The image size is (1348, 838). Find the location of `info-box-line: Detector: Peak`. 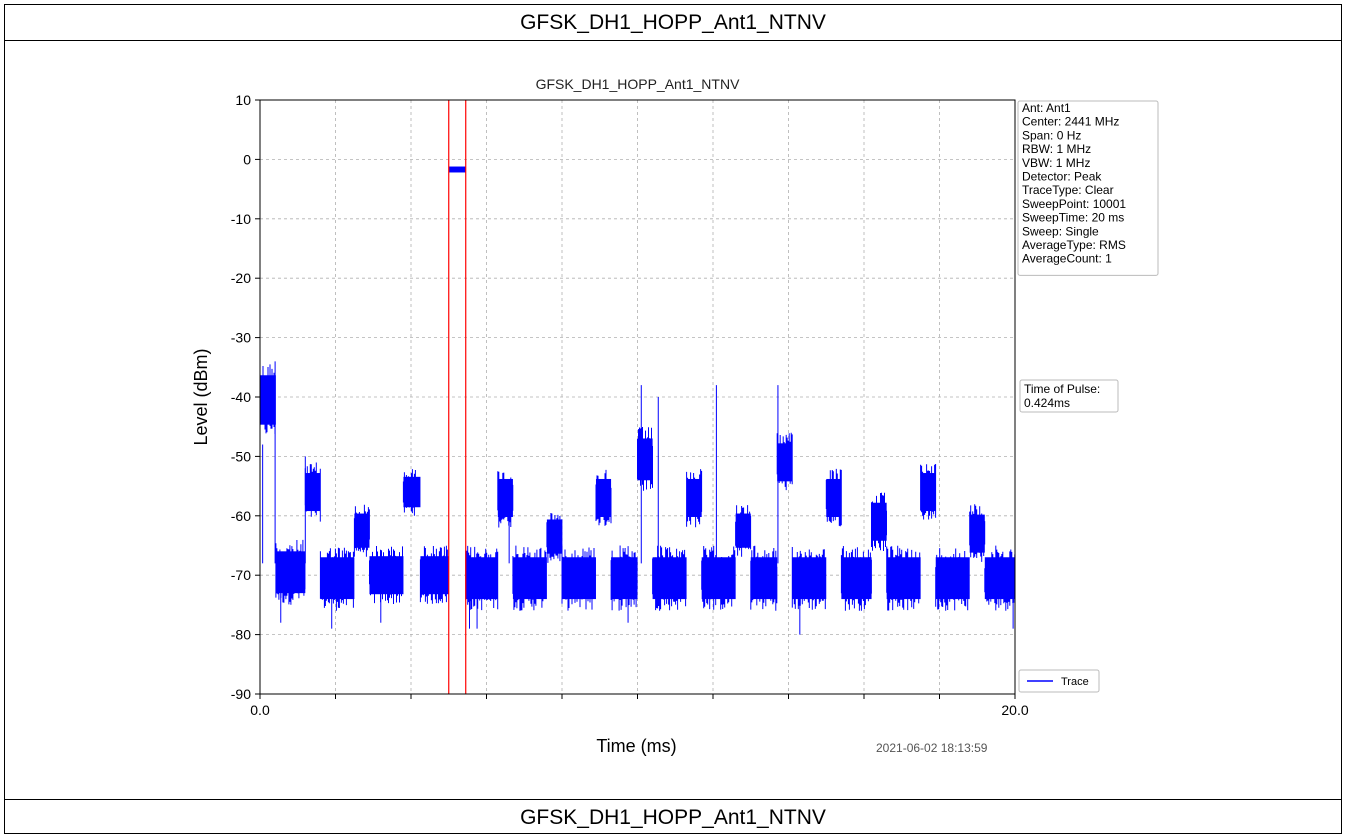

info-box-line: Detector: Peak is located at coordinates (1062, 177).